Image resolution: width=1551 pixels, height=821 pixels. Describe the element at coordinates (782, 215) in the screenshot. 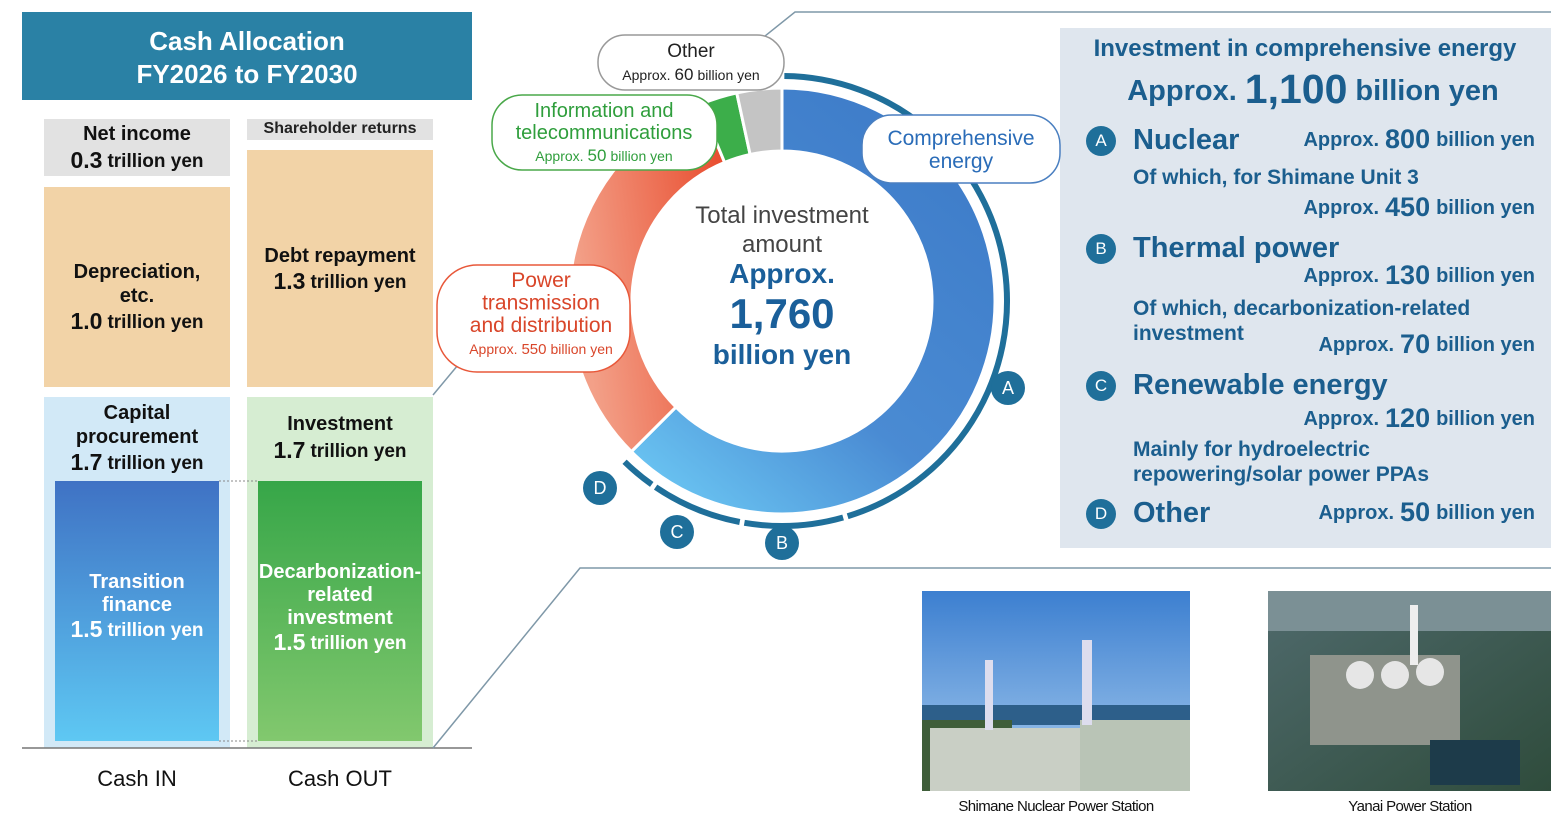

I see `text-part: Total investment` at that location.